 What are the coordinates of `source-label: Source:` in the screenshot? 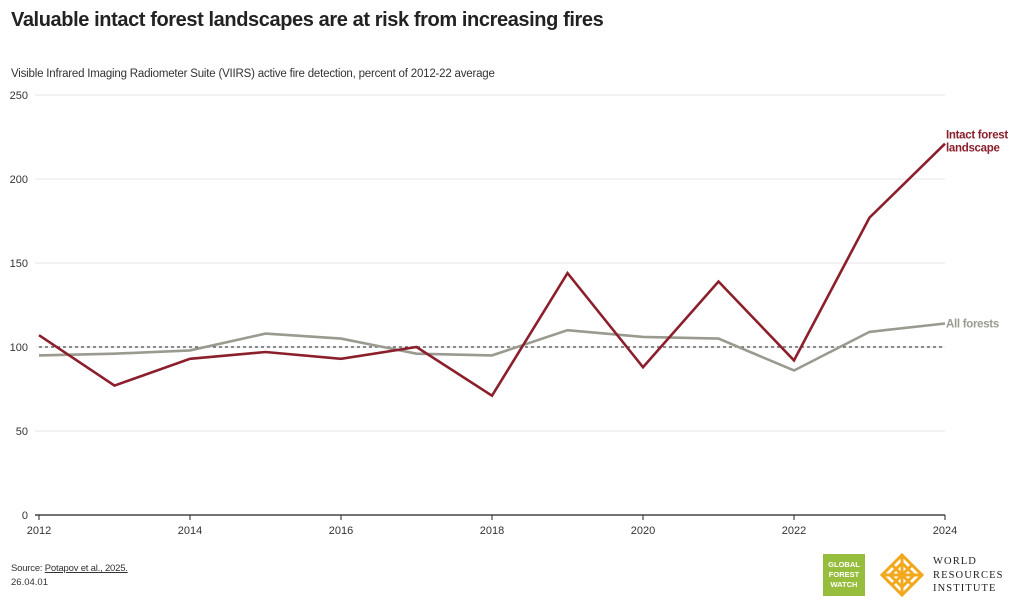 It's located at (27, 568).